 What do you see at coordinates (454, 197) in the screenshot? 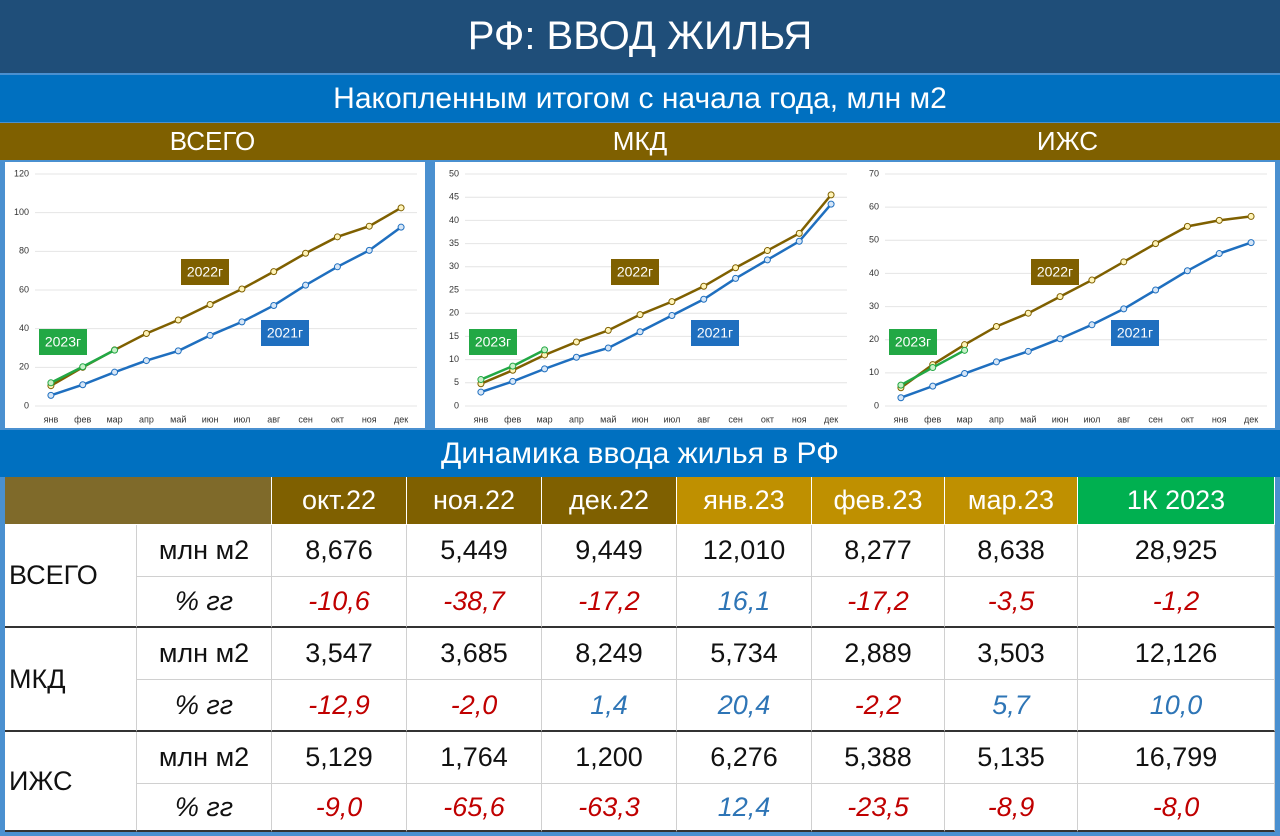
I see `y-tick-label: 45` at bounding box center [454, 197].